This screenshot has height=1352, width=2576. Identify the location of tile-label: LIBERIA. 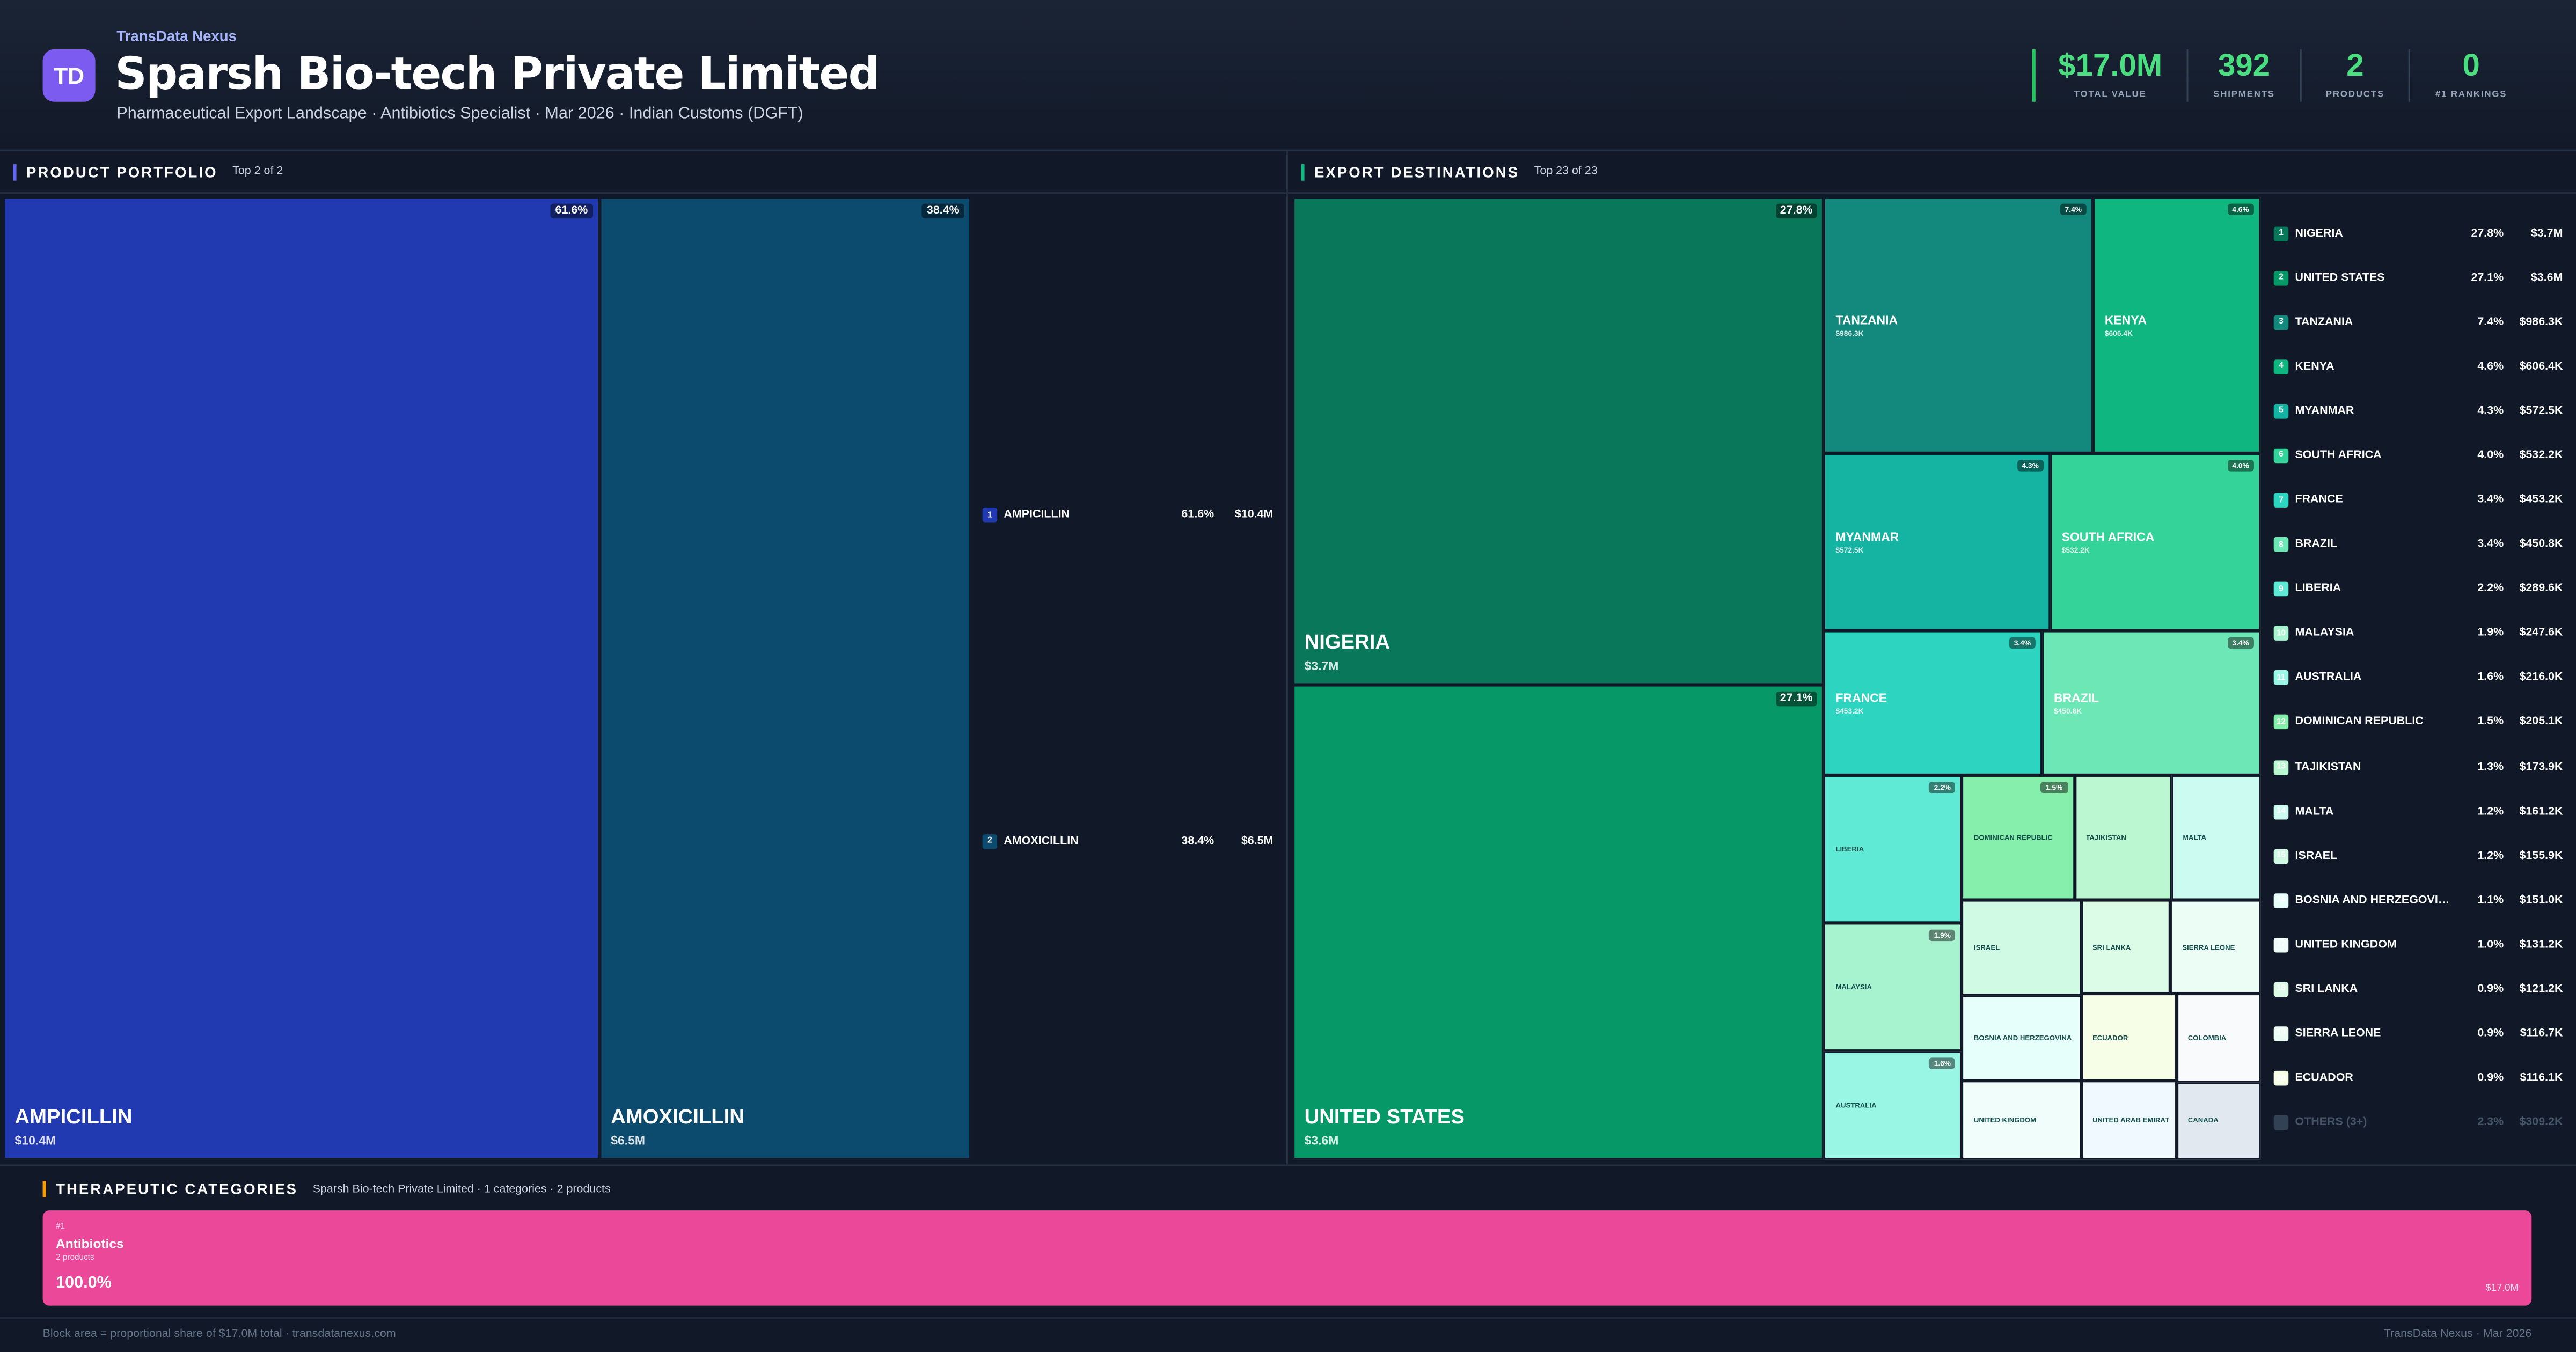
(1894, 849).